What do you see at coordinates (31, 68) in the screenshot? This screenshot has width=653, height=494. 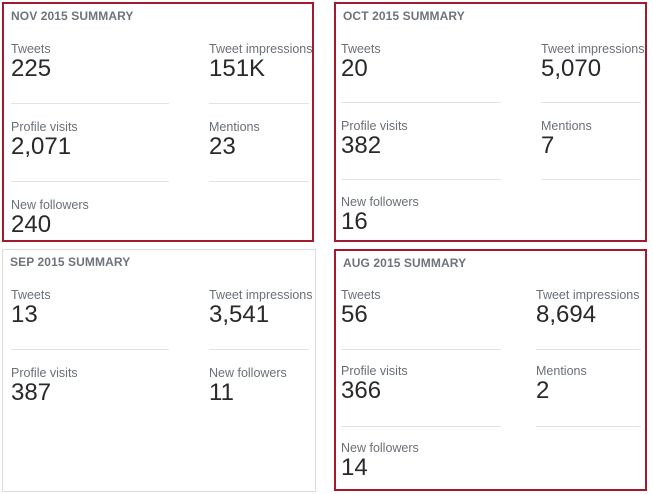 I see `metric-value: 225` at bounding box center [31, 68].